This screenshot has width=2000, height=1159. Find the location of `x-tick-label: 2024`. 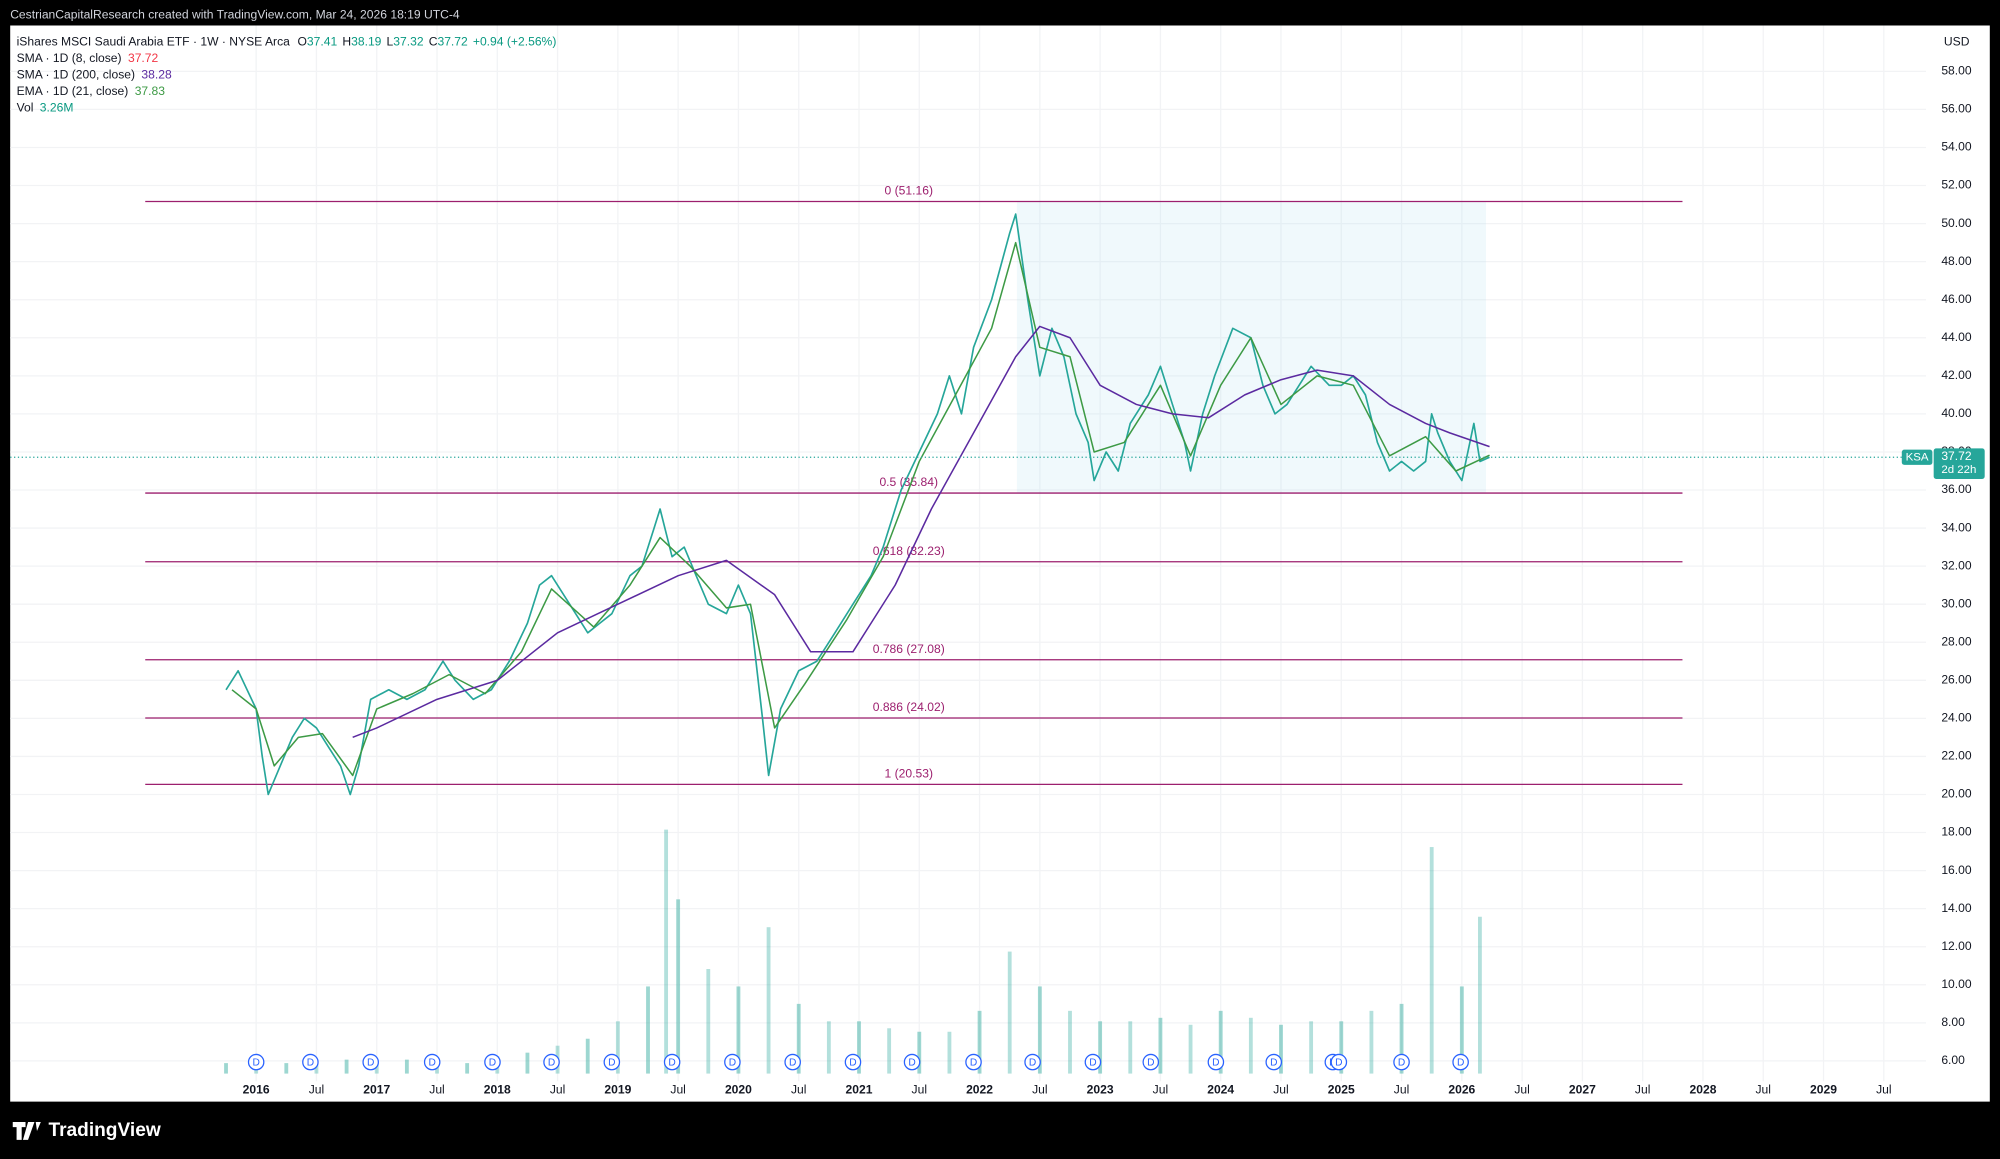

x-tick-label: 2024 is located at coordinates (1220, 1089).